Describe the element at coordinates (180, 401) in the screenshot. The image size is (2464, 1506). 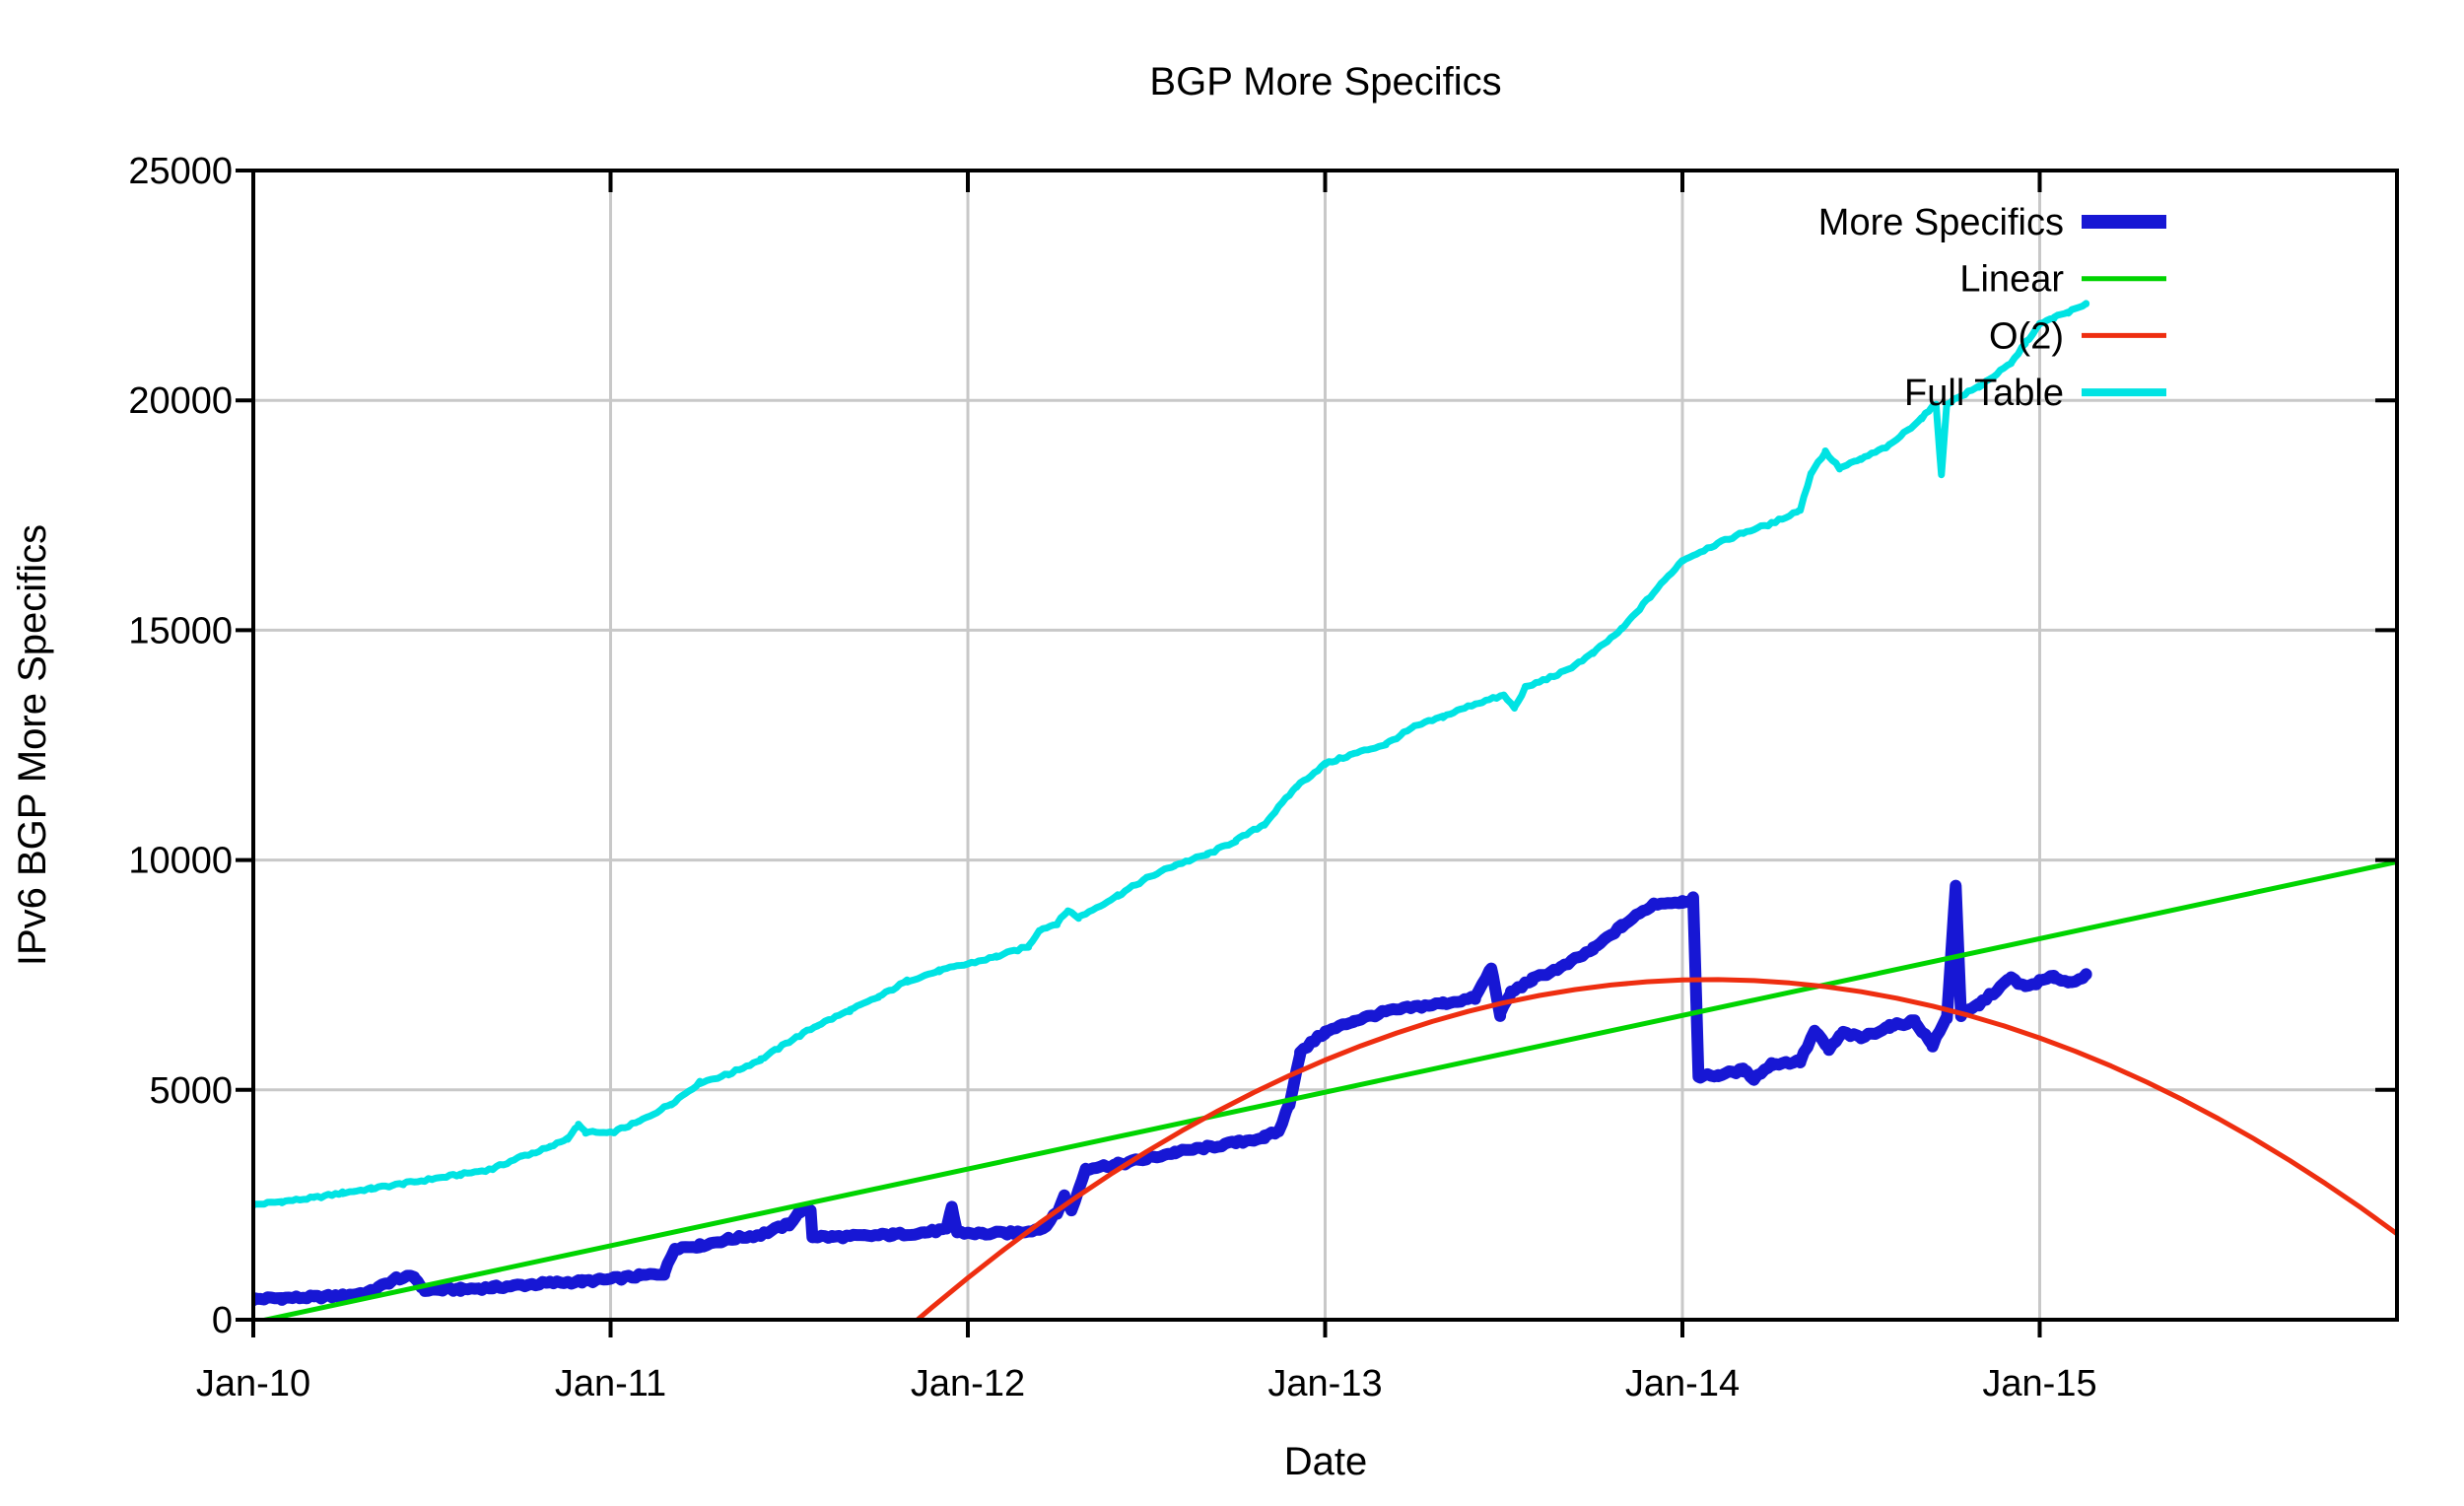
I see `y-tick-label: 20000` at that location.